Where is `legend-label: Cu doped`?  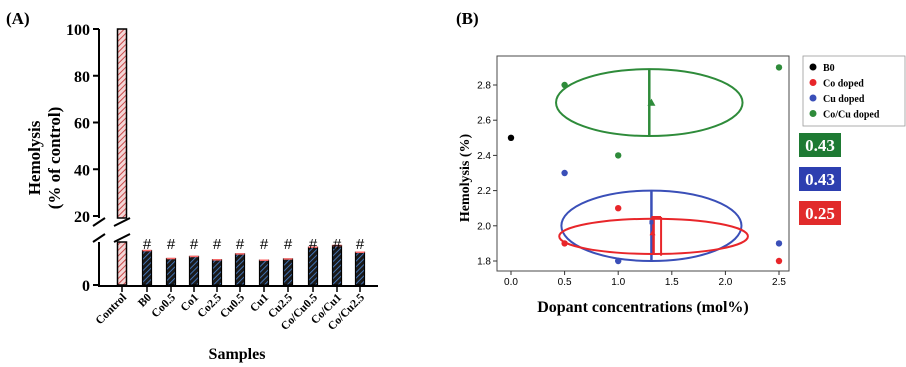 legend-label: Cu doped is located at coordinates (844, 99).